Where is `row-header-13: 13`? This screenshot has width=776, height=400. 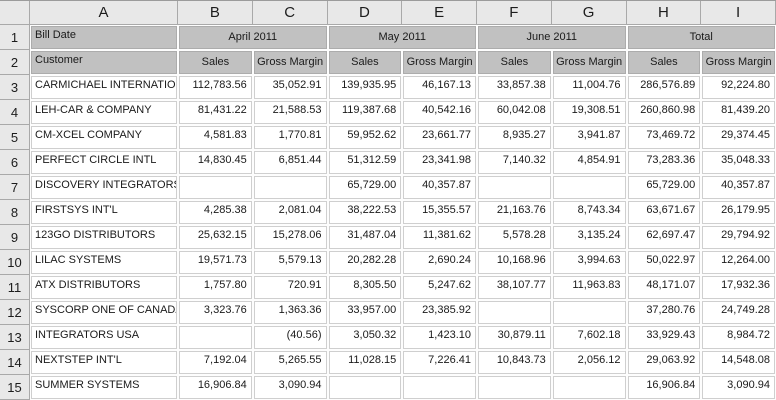 row-header-13: 13 is located at coordinates (15, 337).